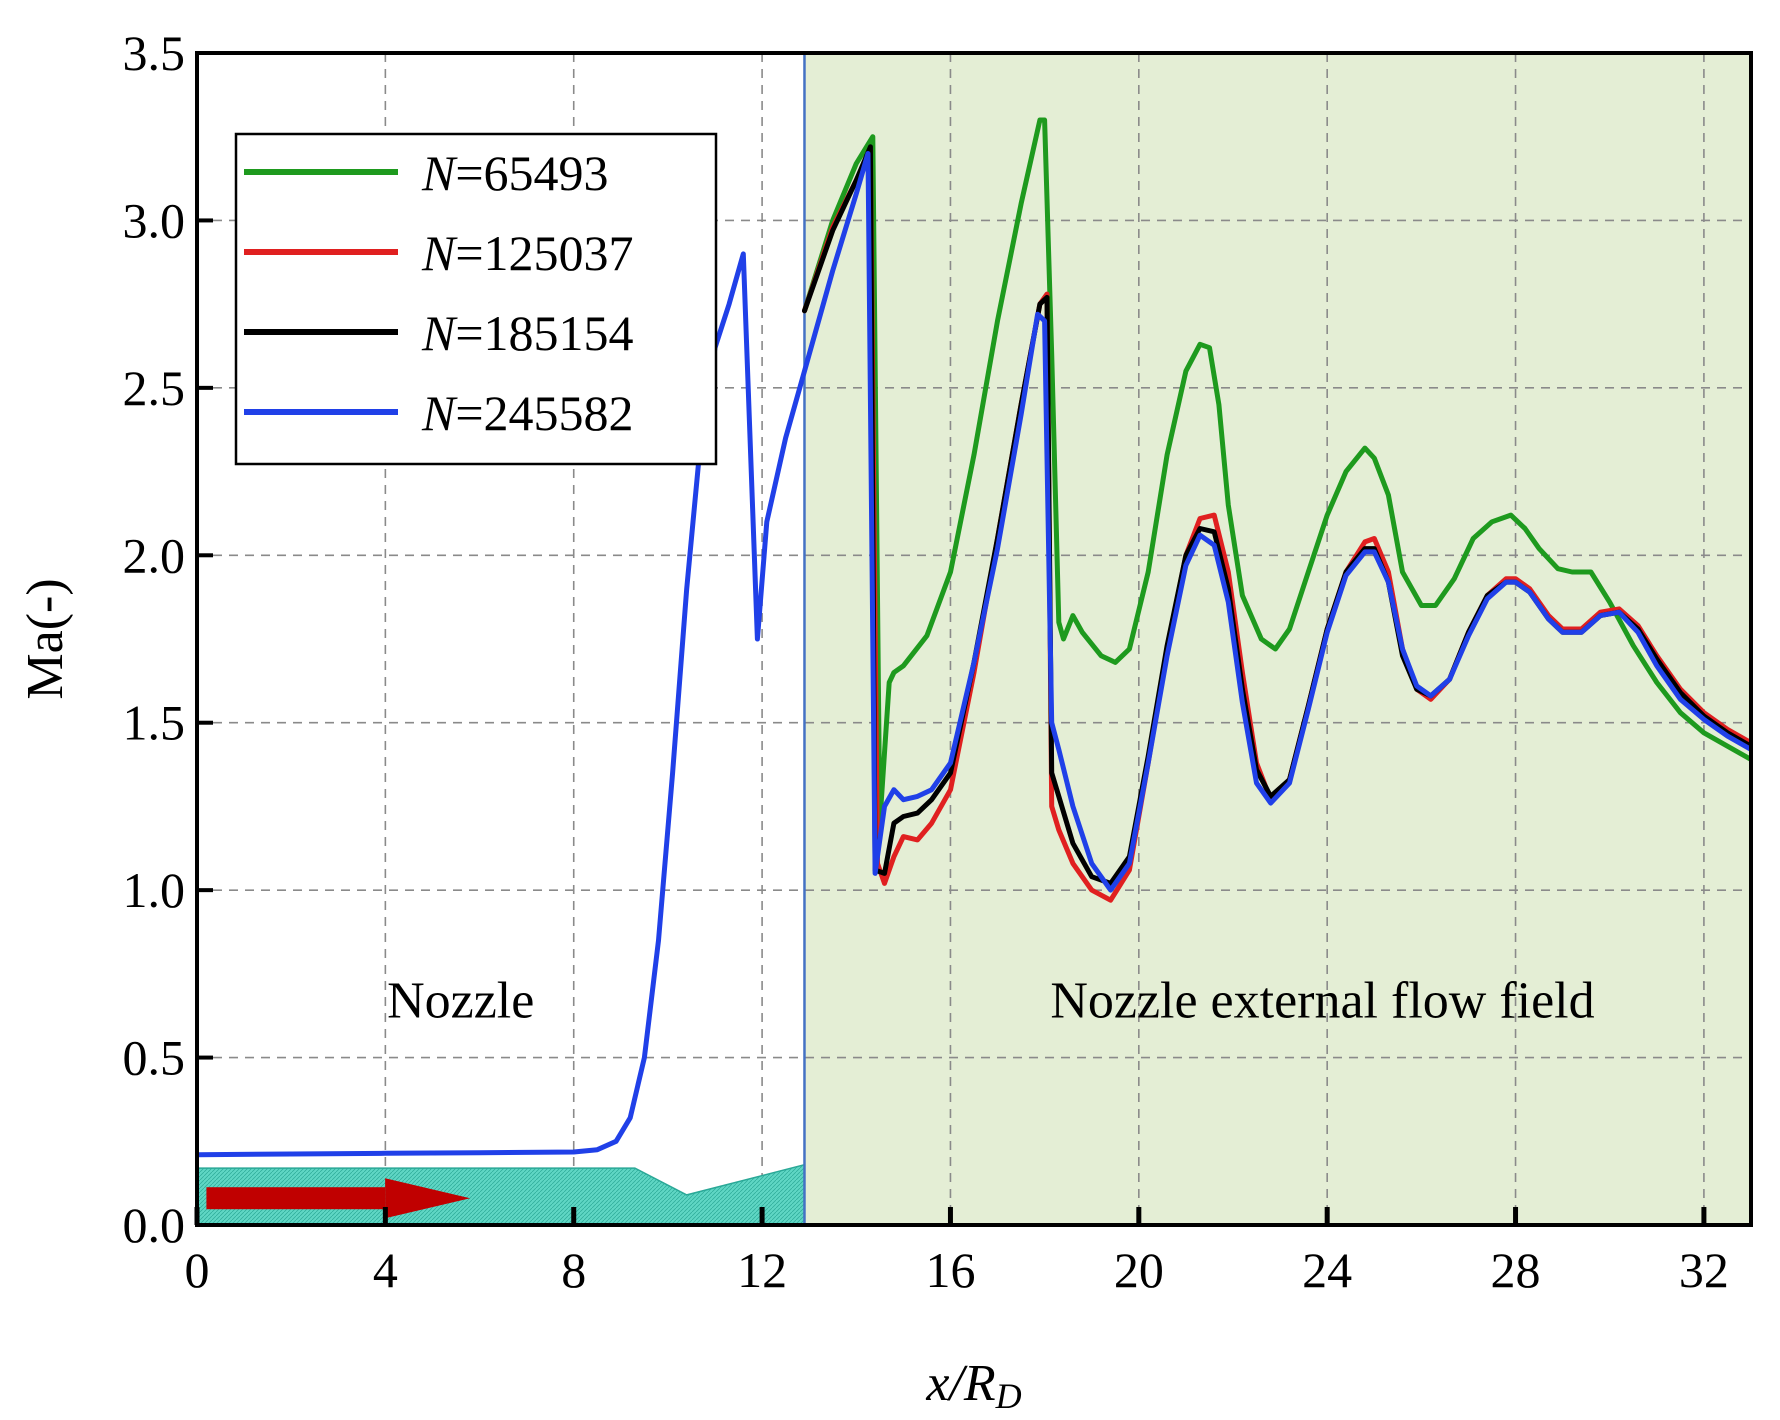  I want to click on legend-label-value: =125037, so click(544, 253).